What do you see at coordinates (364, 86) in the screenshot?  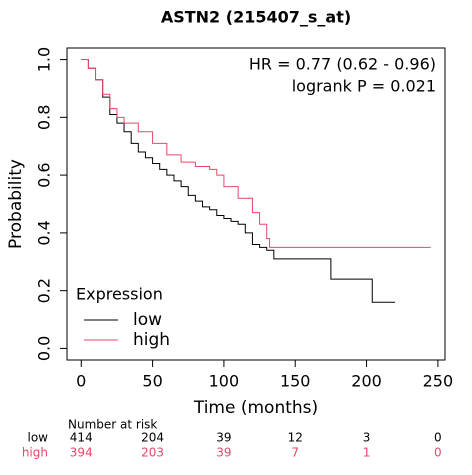 I see `p-annotation: logrank P = 0.021` at bounding box center [364, 86].